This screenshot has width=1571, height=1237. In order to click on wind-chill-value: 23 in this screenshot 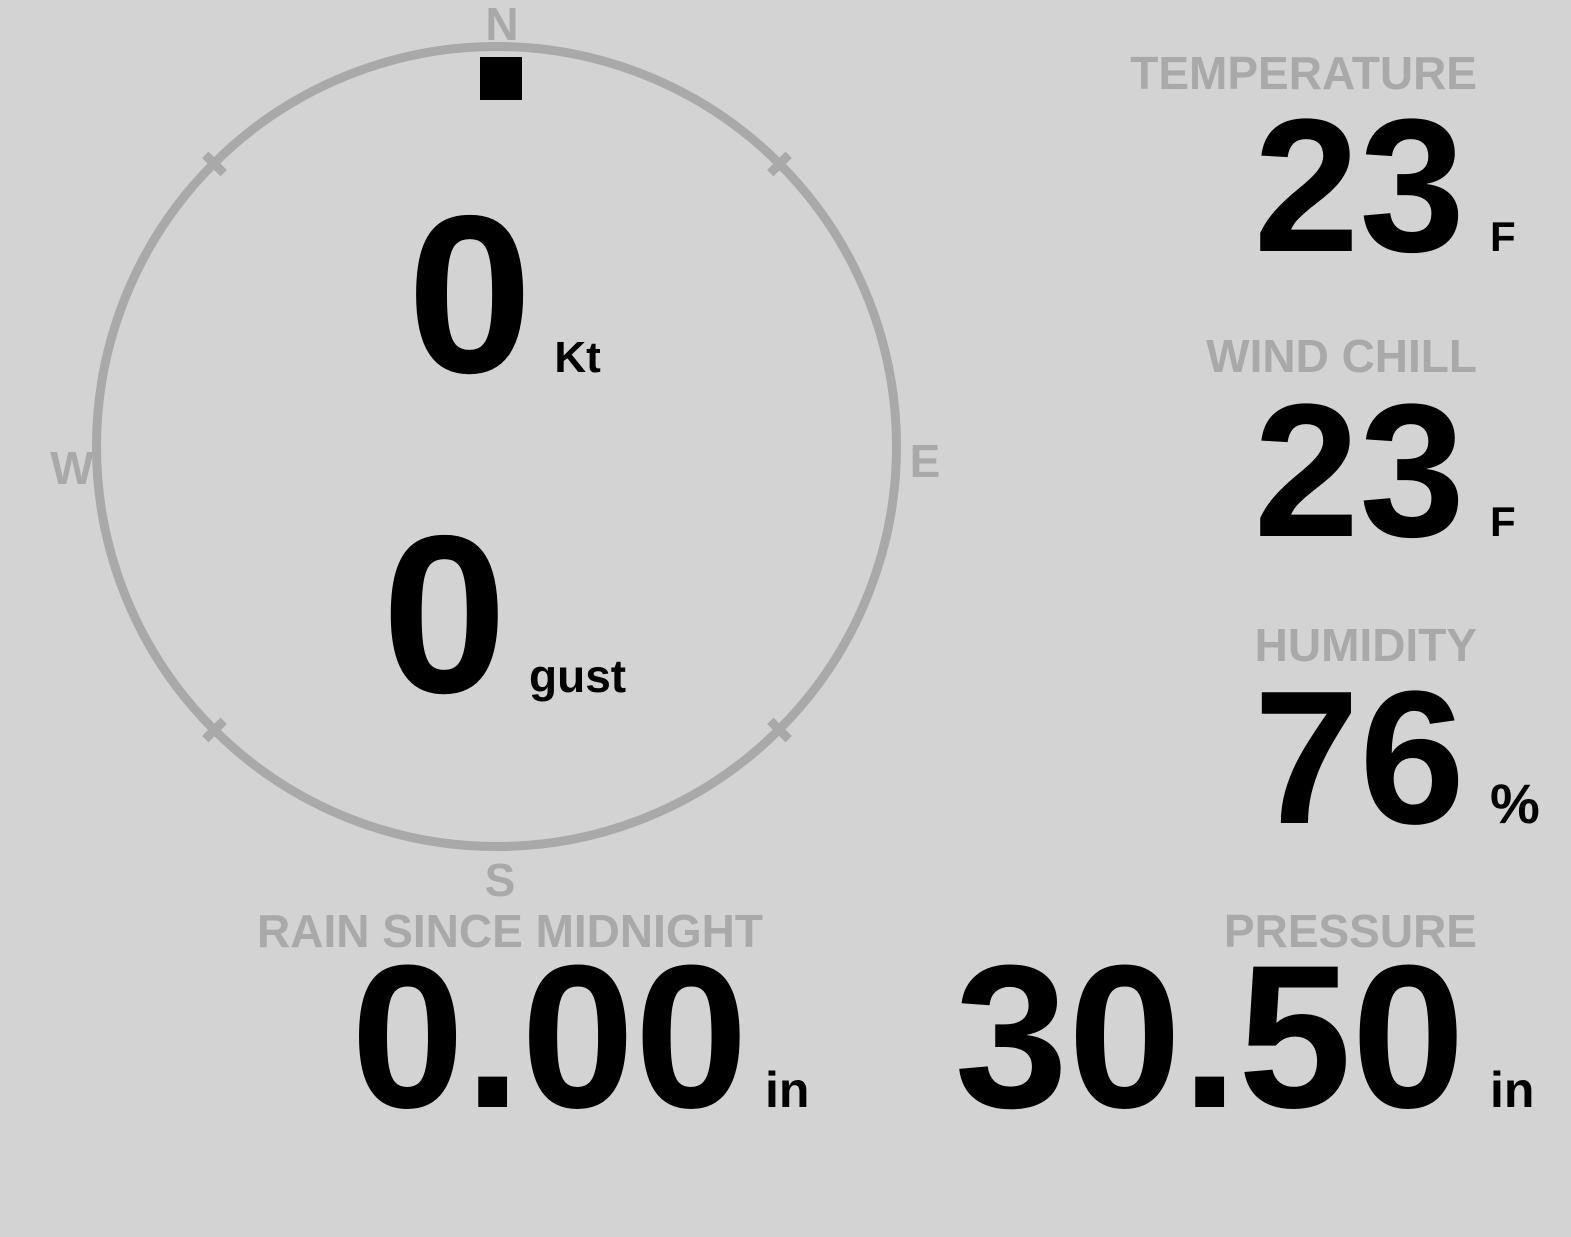, I will do `click(1359, 471)`.